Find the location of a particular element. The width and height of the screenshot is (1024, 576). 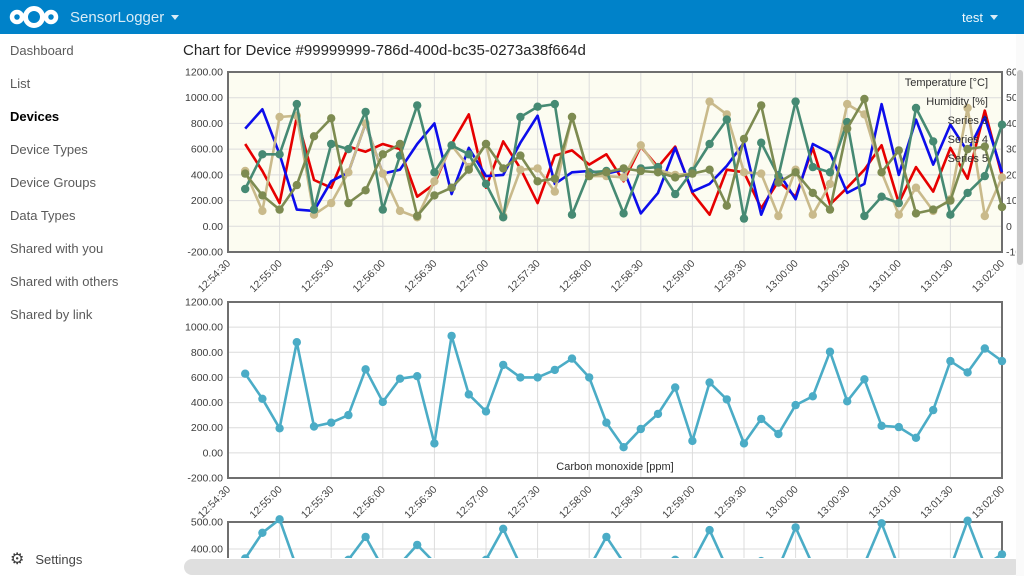

sidebar-item-data-types: Data Types is located at coordinates (43, 215).